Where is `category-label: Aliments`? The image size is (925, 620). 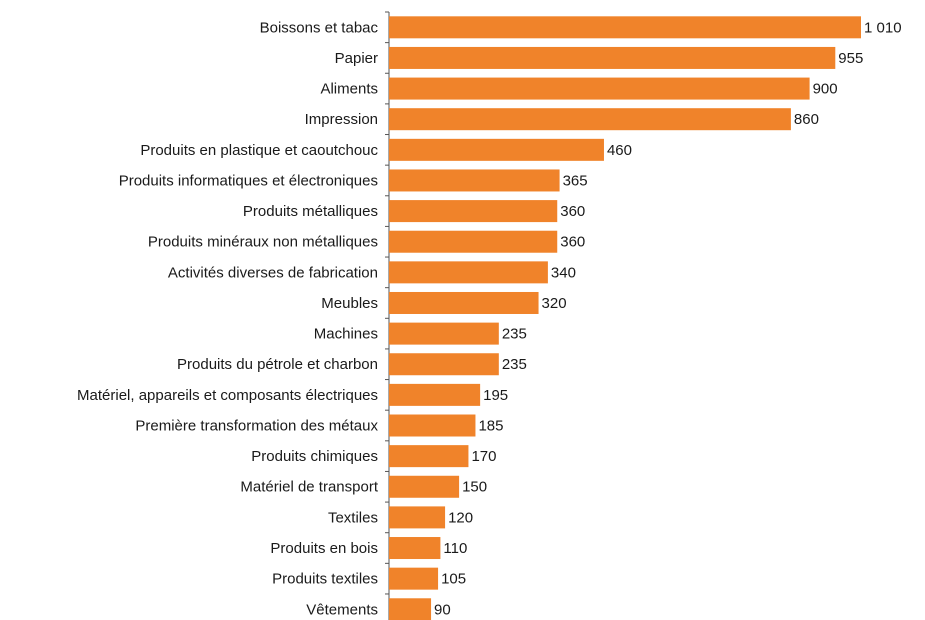
category-label: Aliments is located at coordinates (349, 89).